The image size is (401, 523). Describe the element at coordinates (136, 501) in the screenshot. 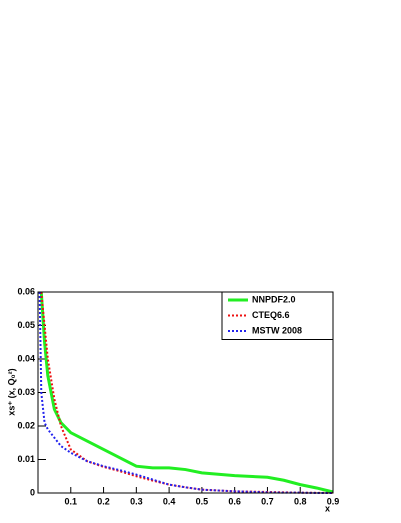

I see `x-tick-label: 0.3` at that location.